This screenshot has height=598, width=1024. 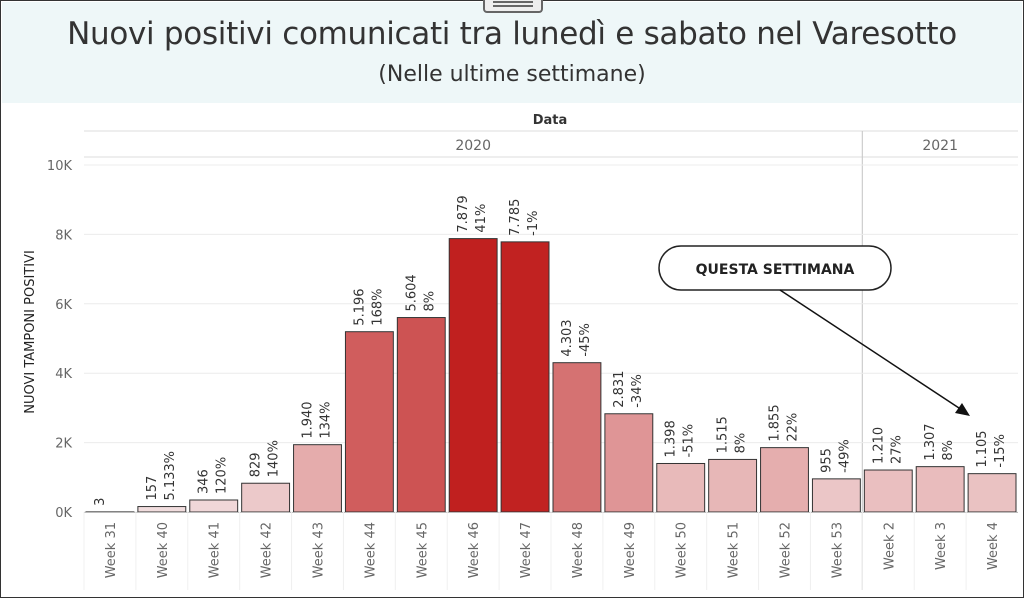 What do you see at coordinates (567, 337) in the screenshot?
I see `value-label: 4.303` at bounding box center [567, 337].